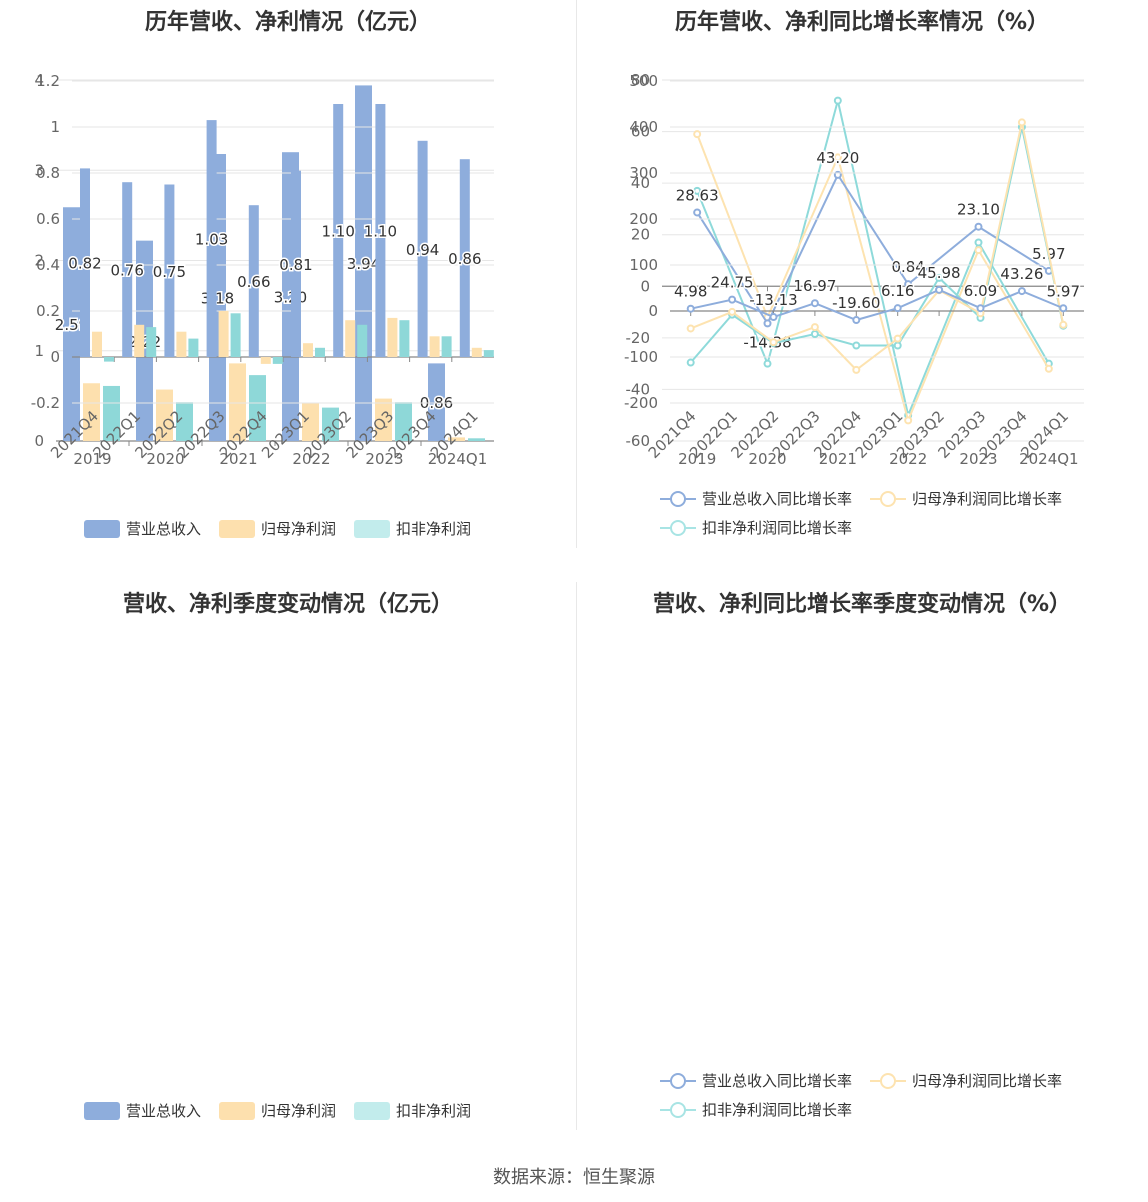 This screenshot has width=1148, height=1202. I want to click on data-label: 6.16, so click(897, 291).